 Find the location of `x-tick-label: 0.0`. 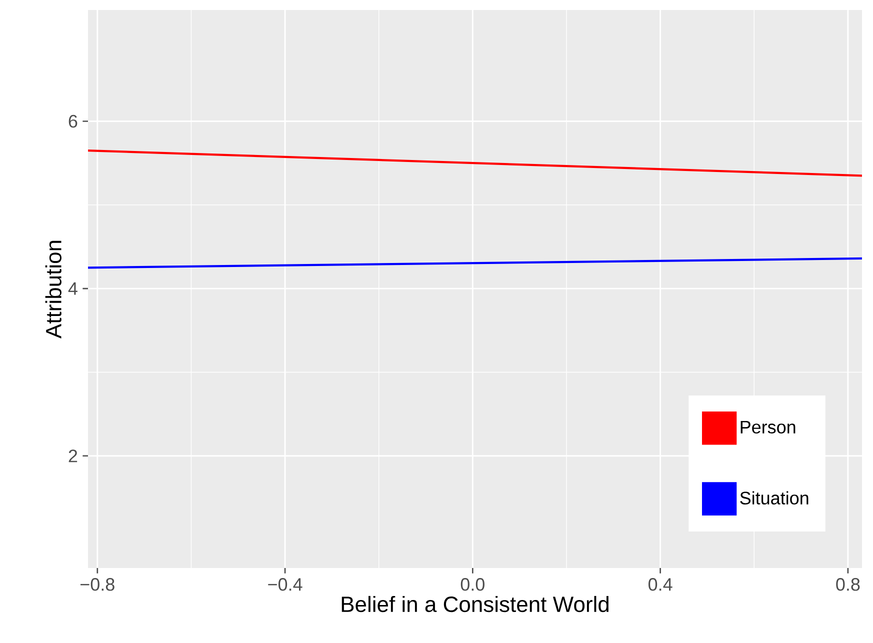

x-tick-label: 0.0 is located at coordinates (472, 584).